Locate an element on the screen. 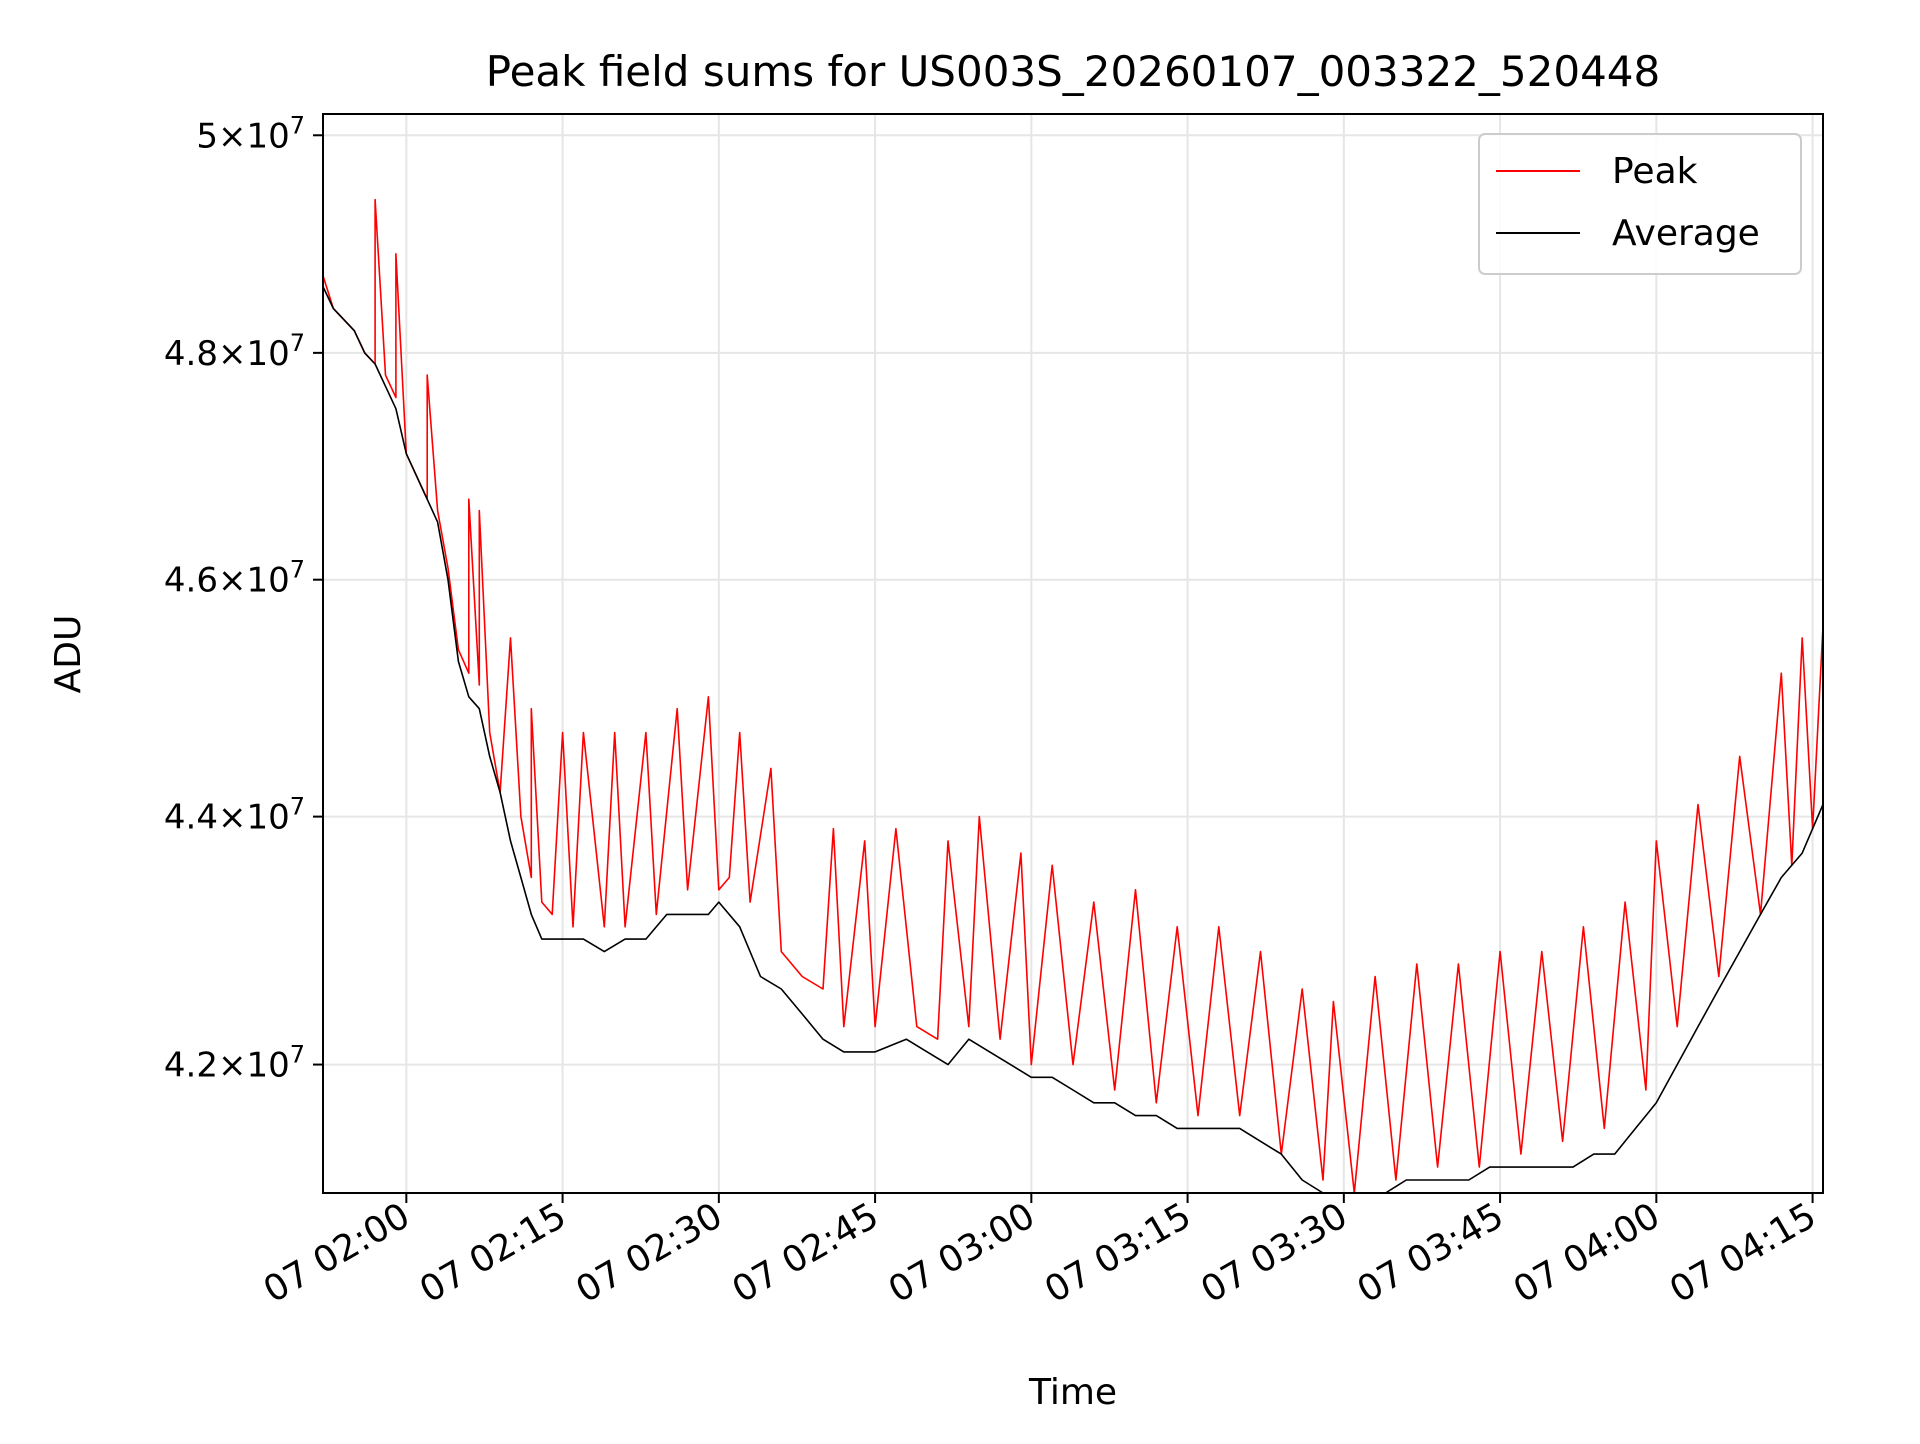 This screenshot has height=1444, width=1920. x-axis-label: Time is located at coordinates (1072, 1392).